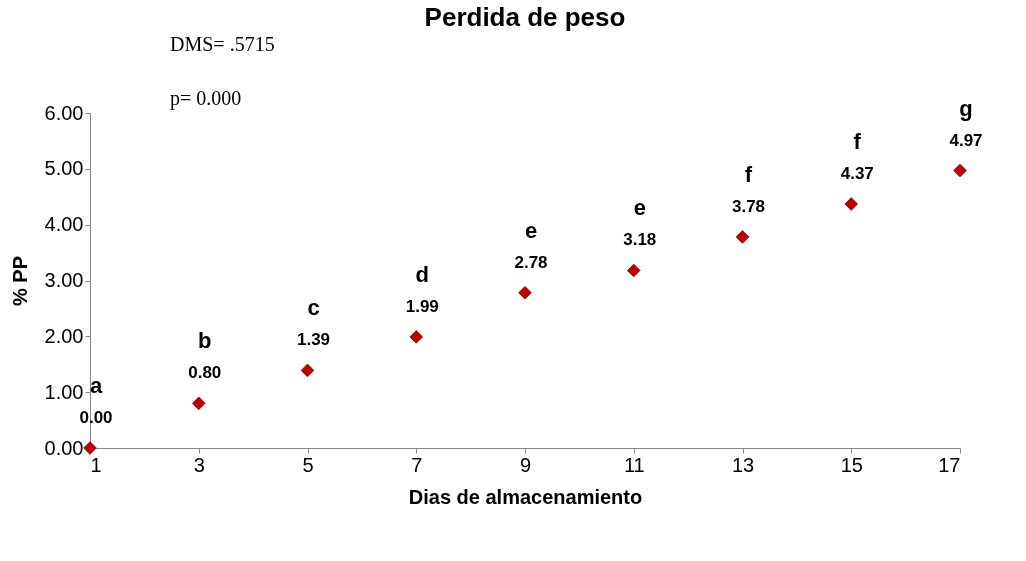 The width and height of the screenshot is (1026, 561). What do you see at coordinates (743, 464) in the screenshot?
I see `x-tick-label: 13` at bounding box center [743, 464].